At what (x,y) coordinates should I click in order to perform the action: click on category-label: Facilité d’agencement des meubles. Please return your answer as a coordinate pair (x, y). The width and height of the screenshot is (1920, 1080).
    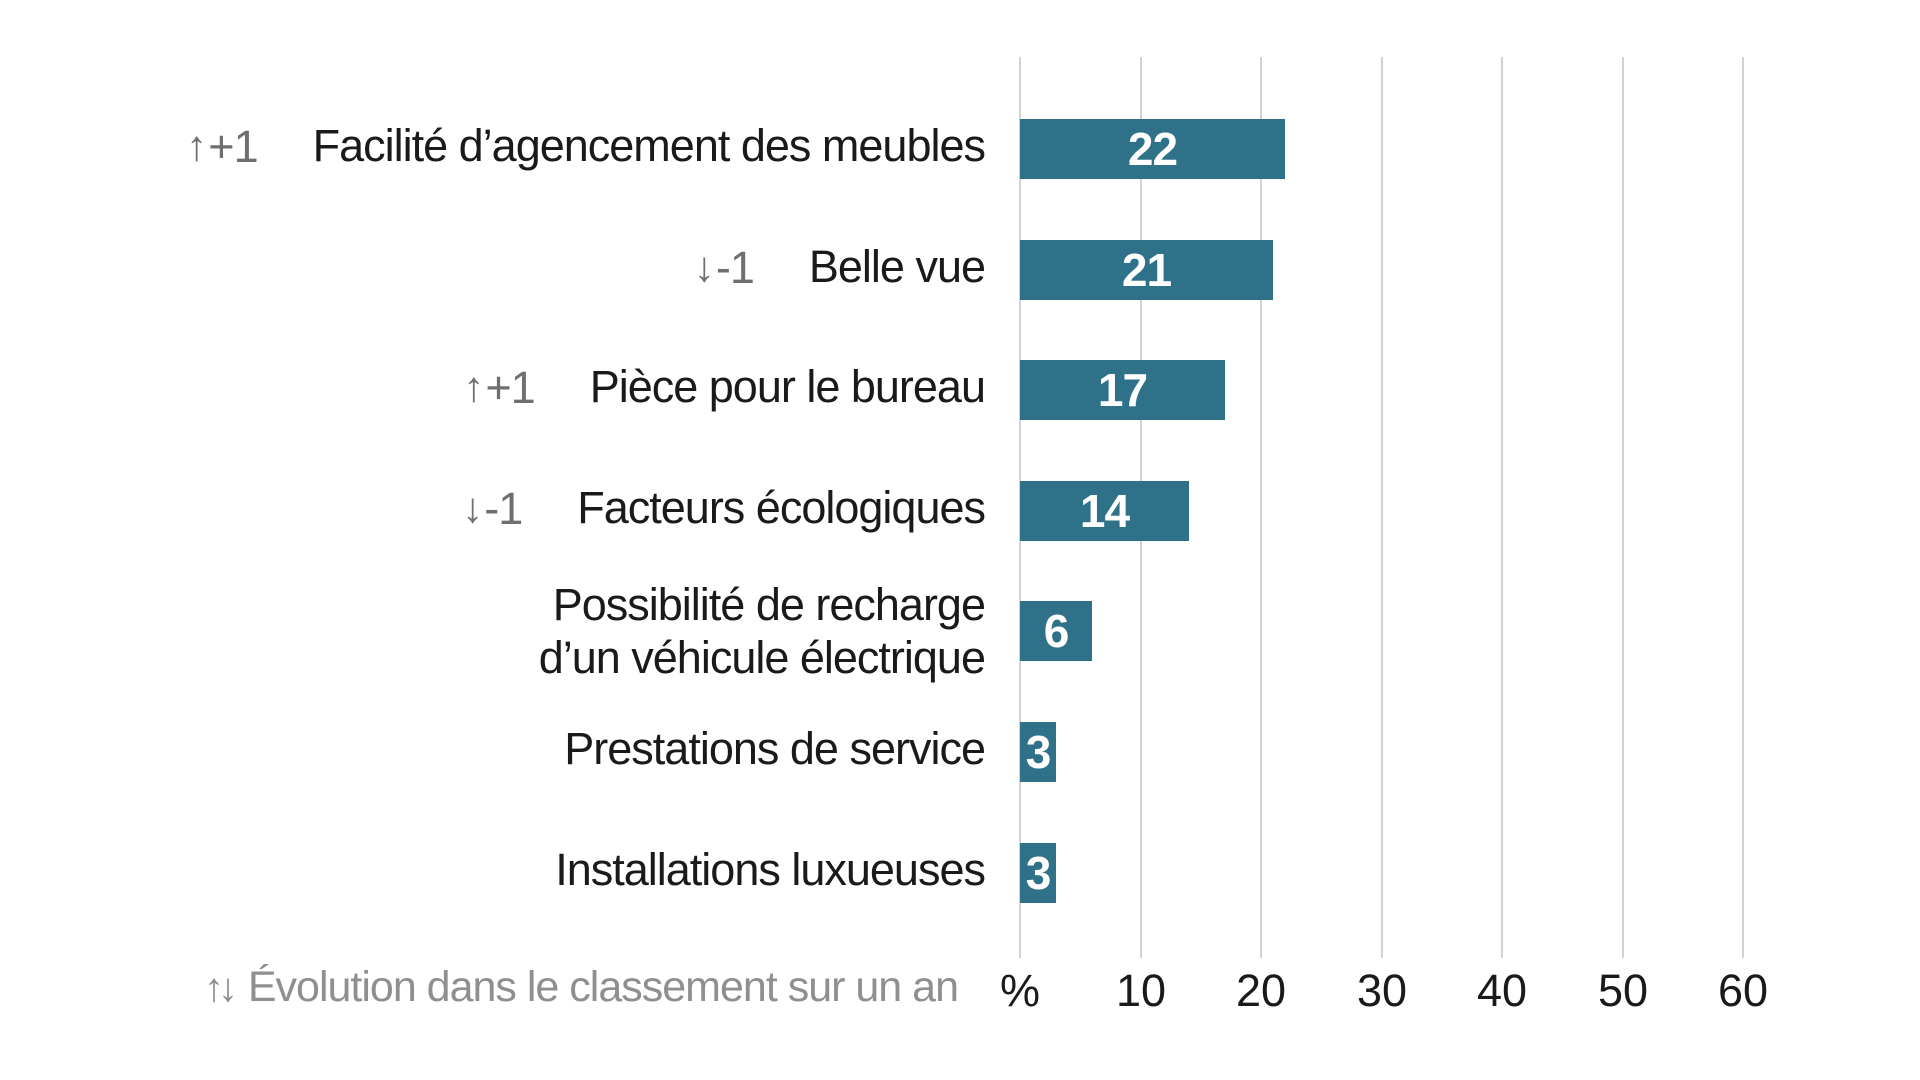
    Looking at the image, I should click on (649, 146).